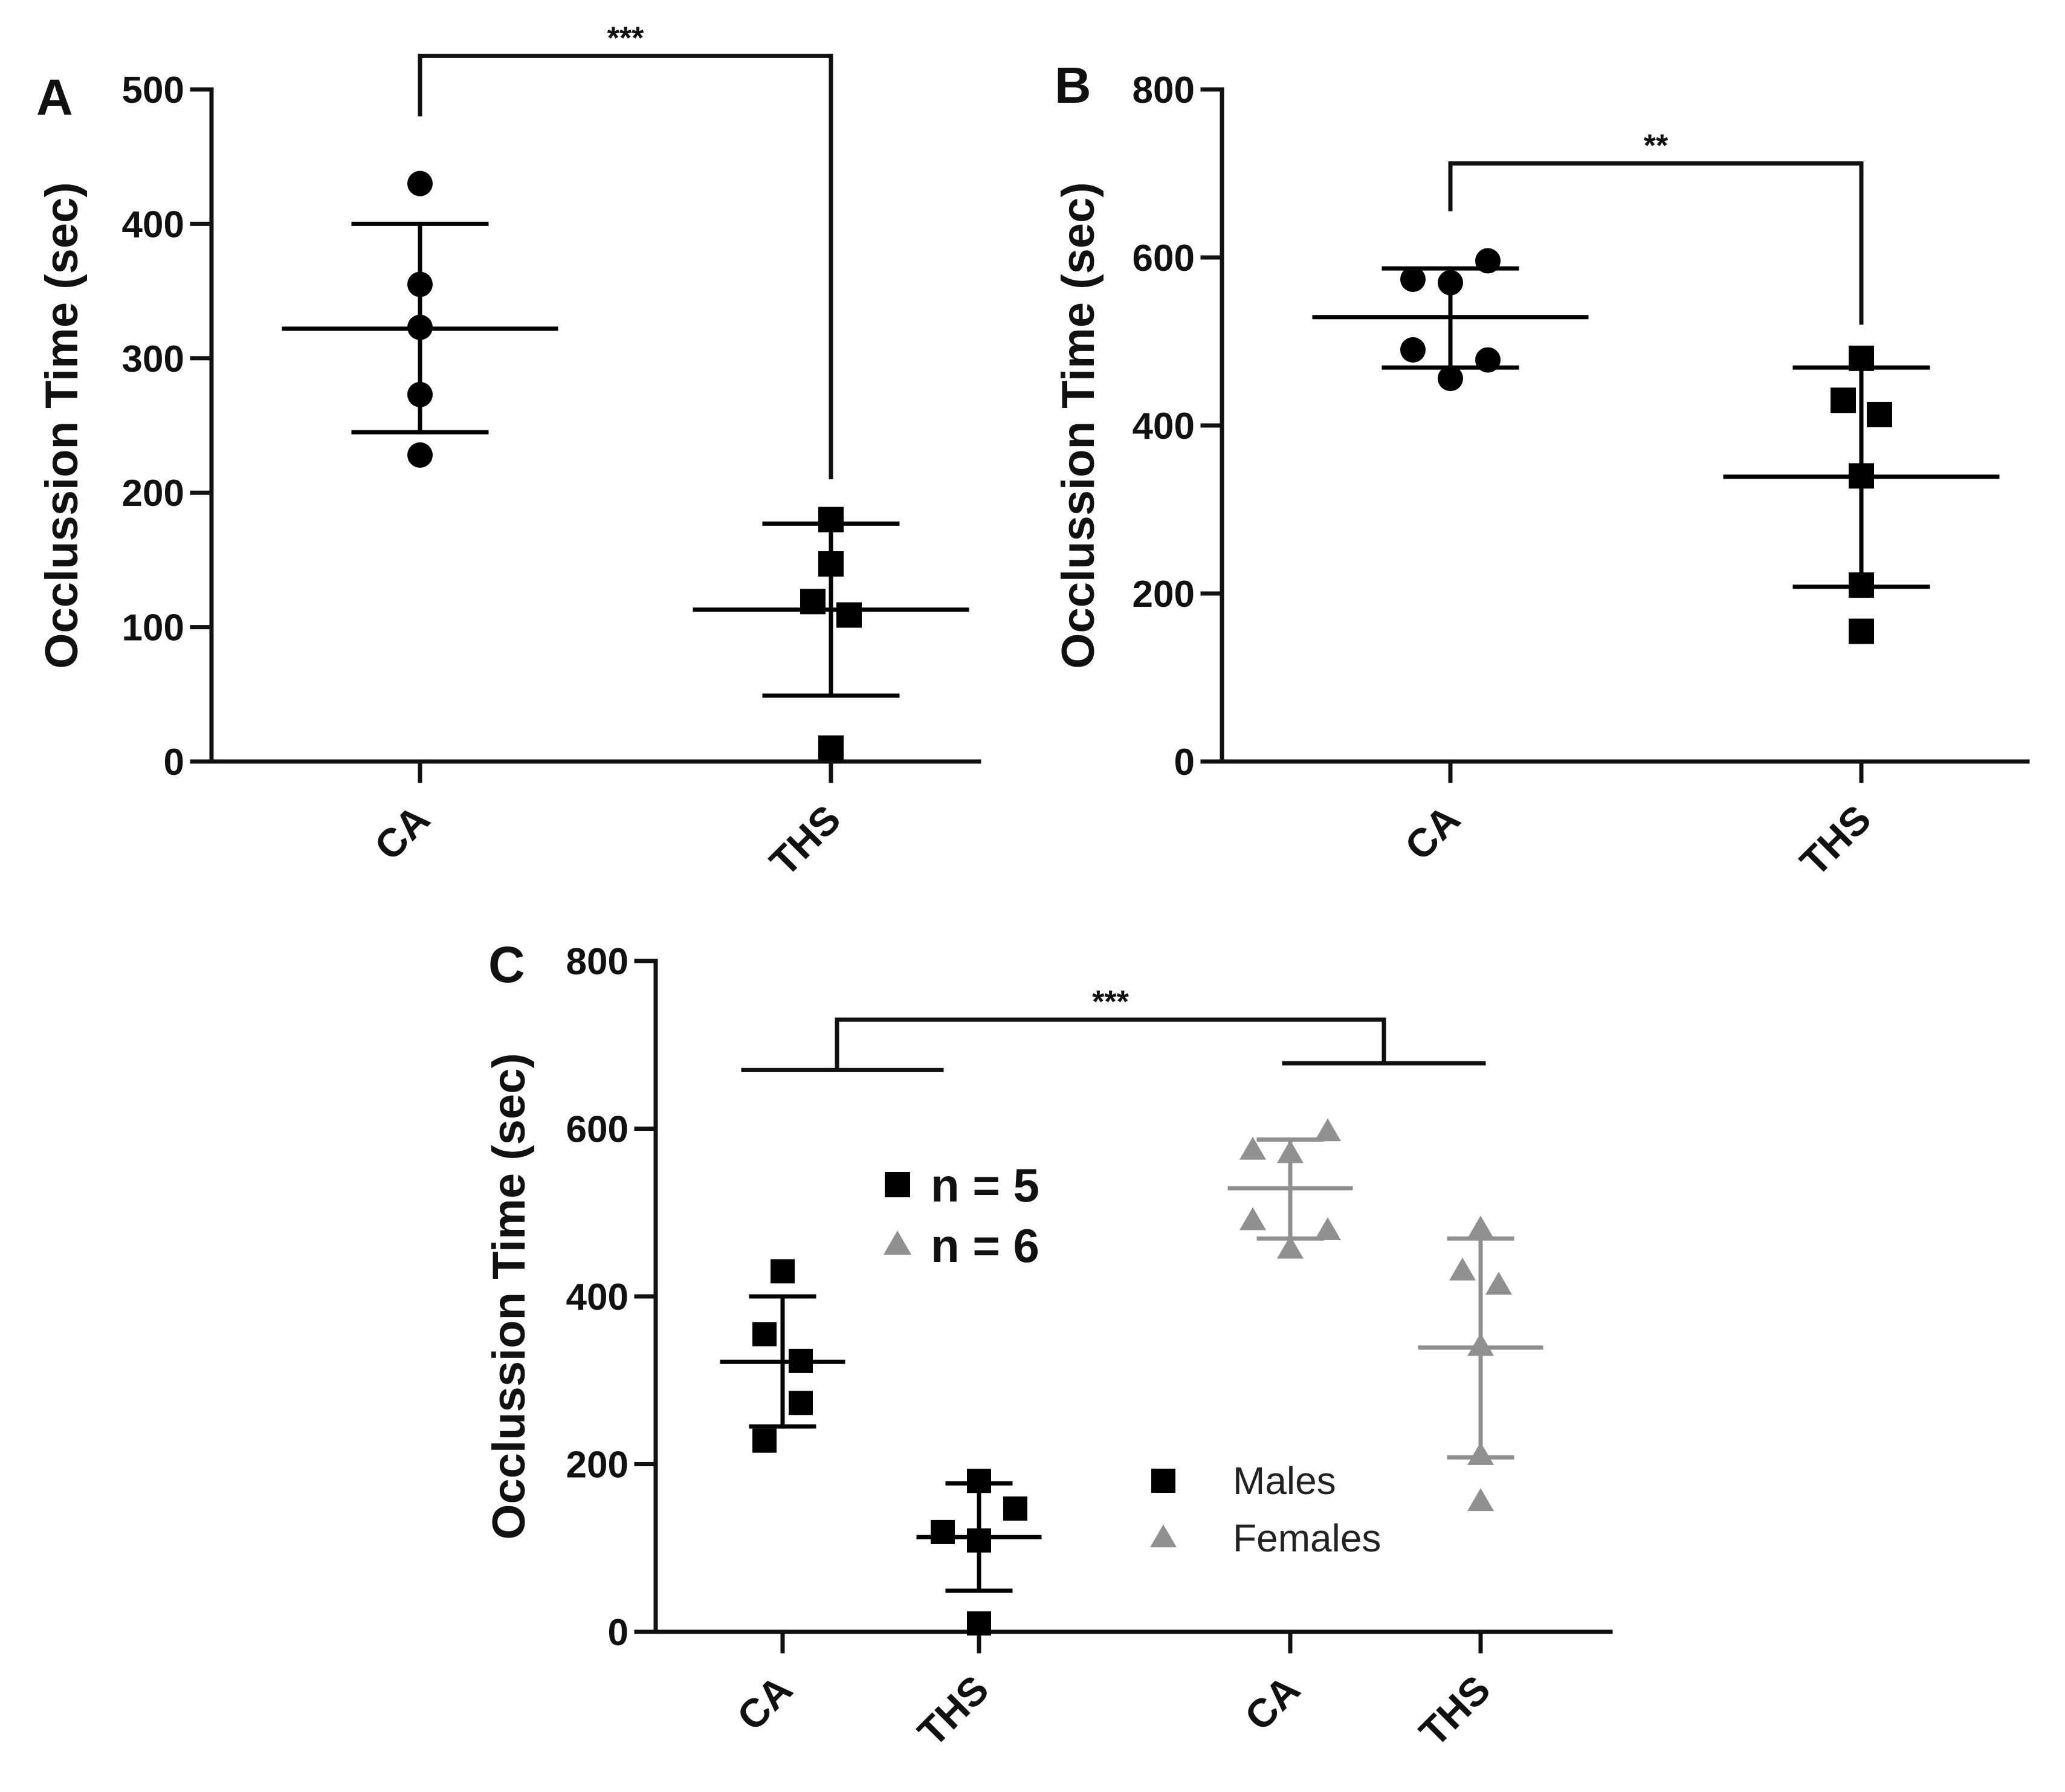 This screenshot has height=1792, width=2065. What do you see at coordinates (985, 1185) in the screenshot?
I see `n-label: n = 5` at bounding box center [985, 1185].